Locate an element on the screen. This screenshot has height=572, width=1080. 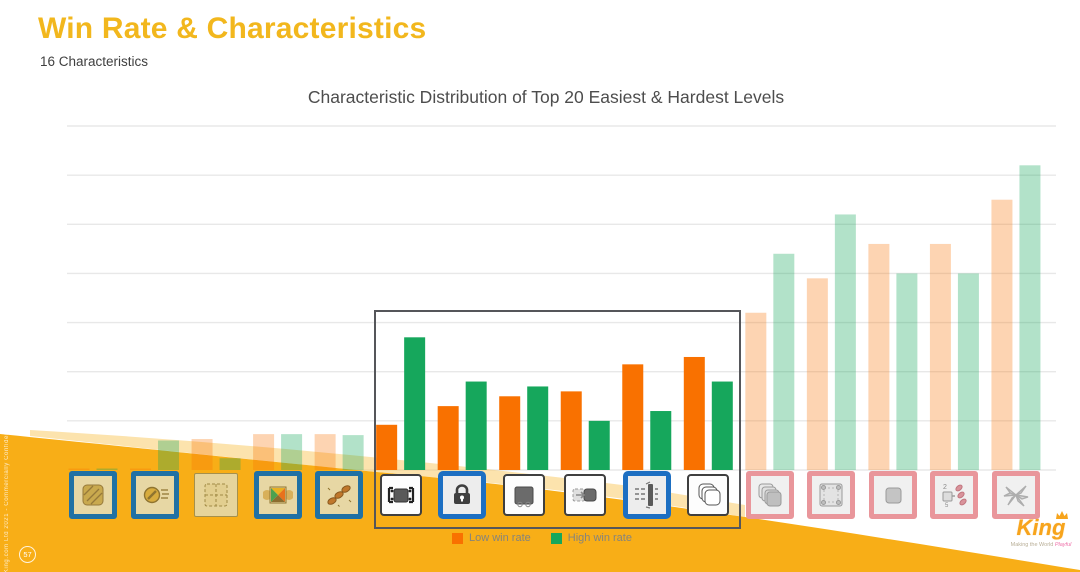
bar-high-layered-tiles is located at coordinates (784, 361).